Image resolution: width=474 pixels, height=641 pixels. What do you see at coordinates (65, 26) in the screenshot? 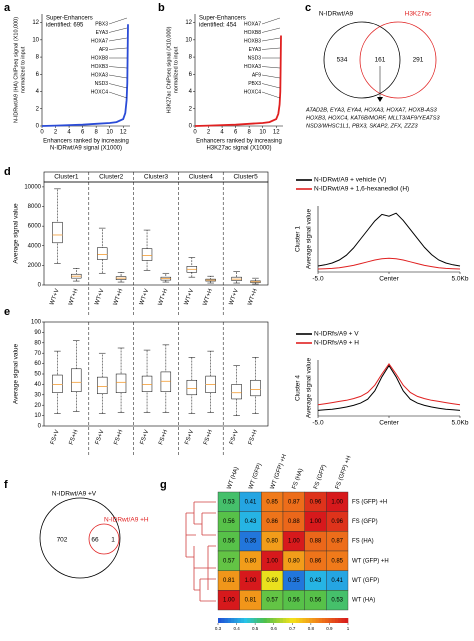
I see `note: identified: 695` at bounding box center [65, 26].